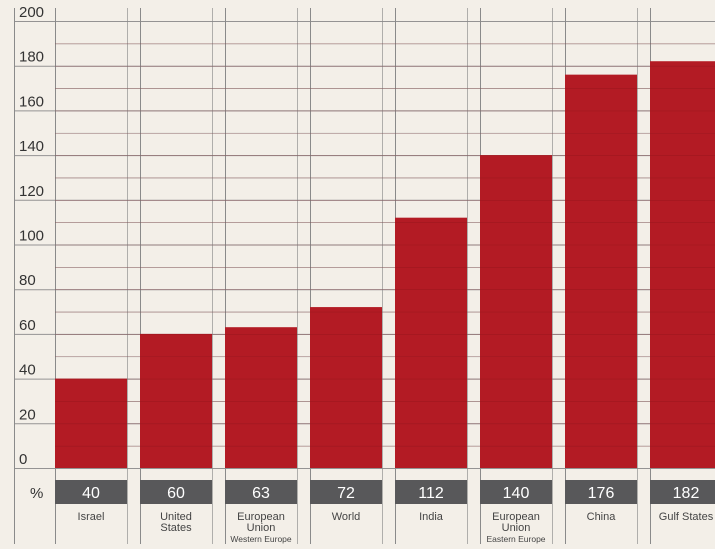 The width and height of the screenshot is (715, 549). I want to click on value-label: 72, so click(346, 493).